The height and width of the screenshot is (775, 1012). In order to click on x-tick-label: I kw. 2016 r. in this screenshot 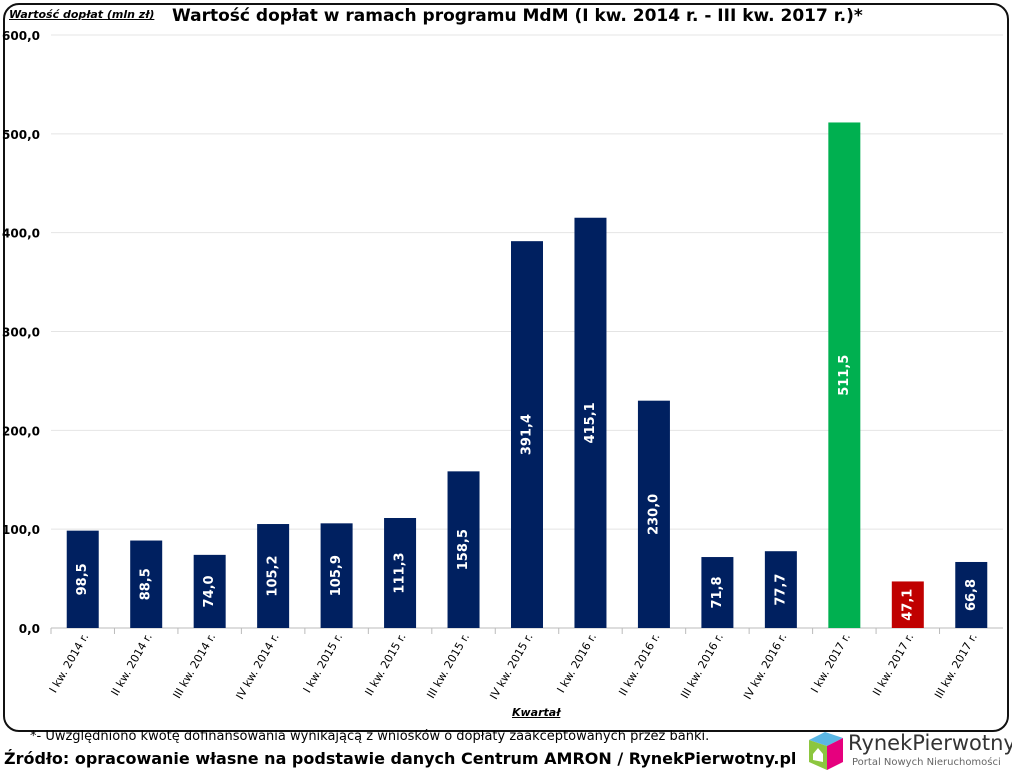, I will do `click(577, 663)`.